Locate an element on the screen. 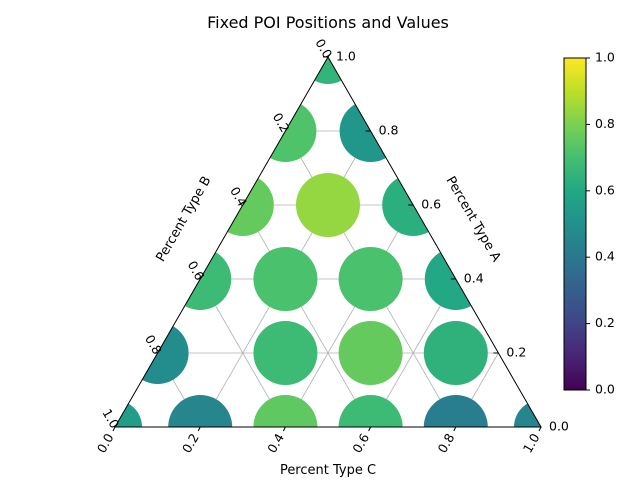 The width and height of the screenshot is (640, 480). colorbar: 0.0 0.2 0.4 0.6 0.8 1.0 is located at coordinates (589, 223).